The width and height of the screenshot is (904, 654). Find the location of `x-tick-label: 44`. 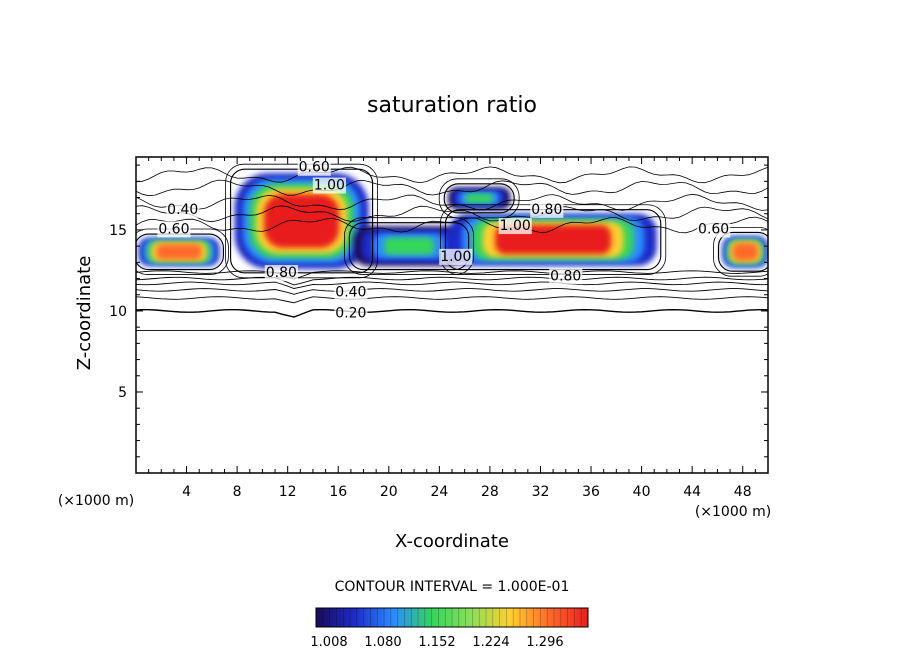

x-tick-label: 44 is located at coordinates (692, 492).